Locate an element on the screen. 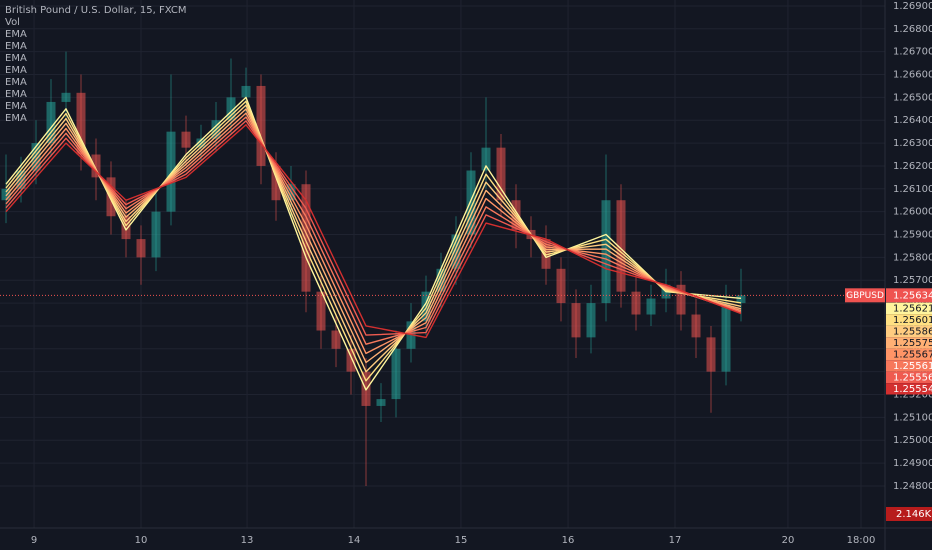 Image resolution: width=932 pixels, height=550 pixels. y-tick-label: 1.25200 is located at coordinates (912, 395).